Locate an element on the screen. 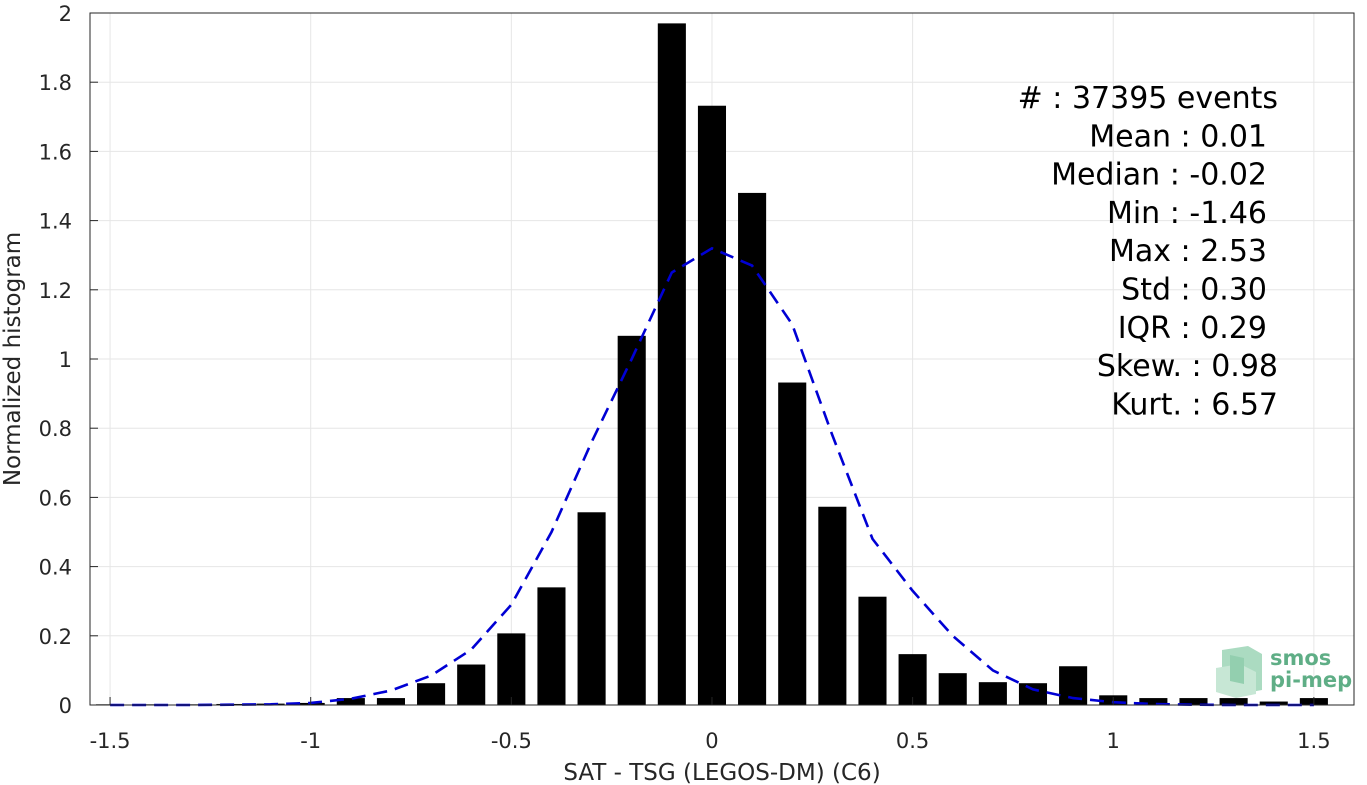  stat-line: Skew. : 0.98 is located at coordinates (1187, 366).